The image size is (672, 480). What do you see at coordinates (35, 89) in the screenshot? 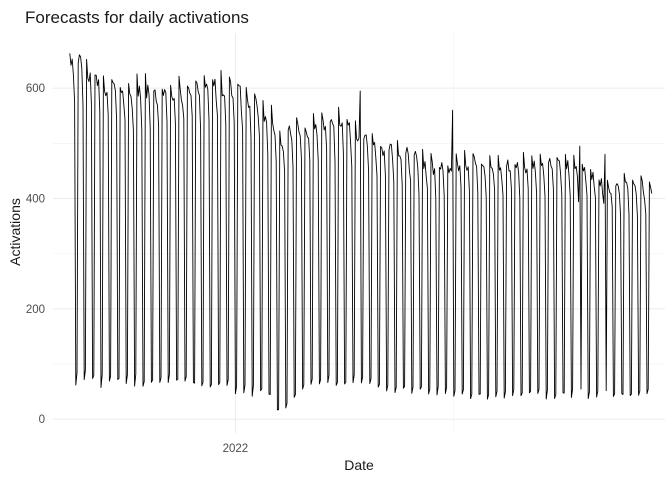
I see `y-tick-label: 600` at bounding box center [35, 89].